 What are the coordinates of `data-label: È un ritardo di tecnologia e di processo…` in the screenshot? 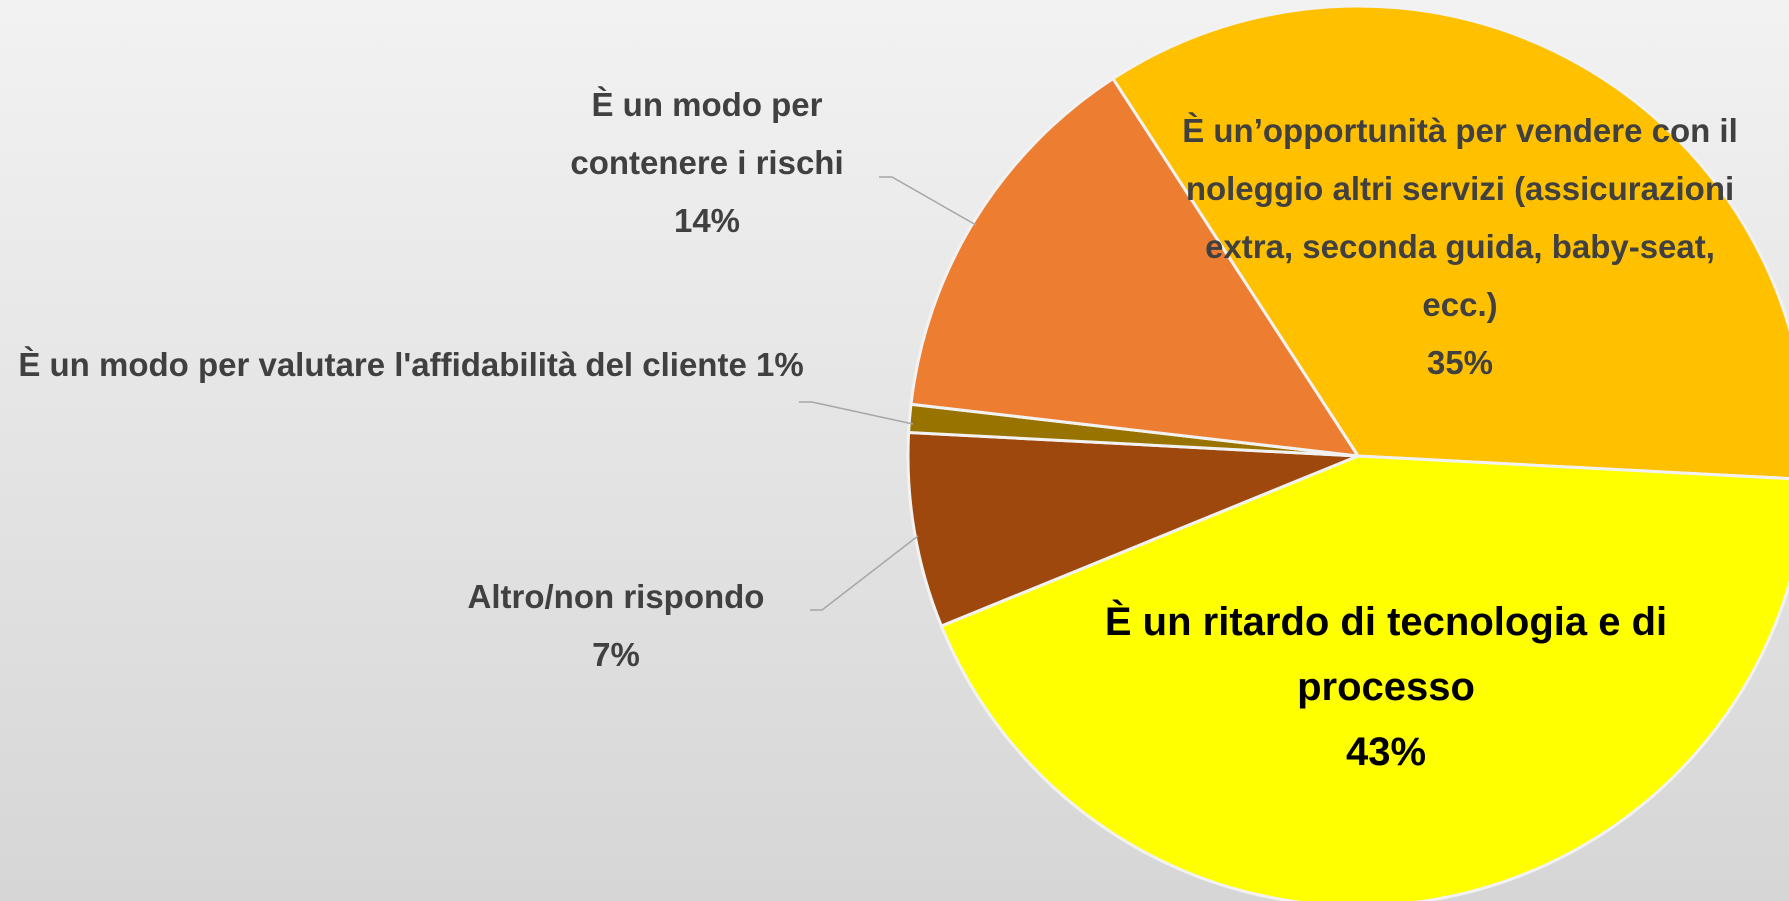 It's located at (1386, 687).